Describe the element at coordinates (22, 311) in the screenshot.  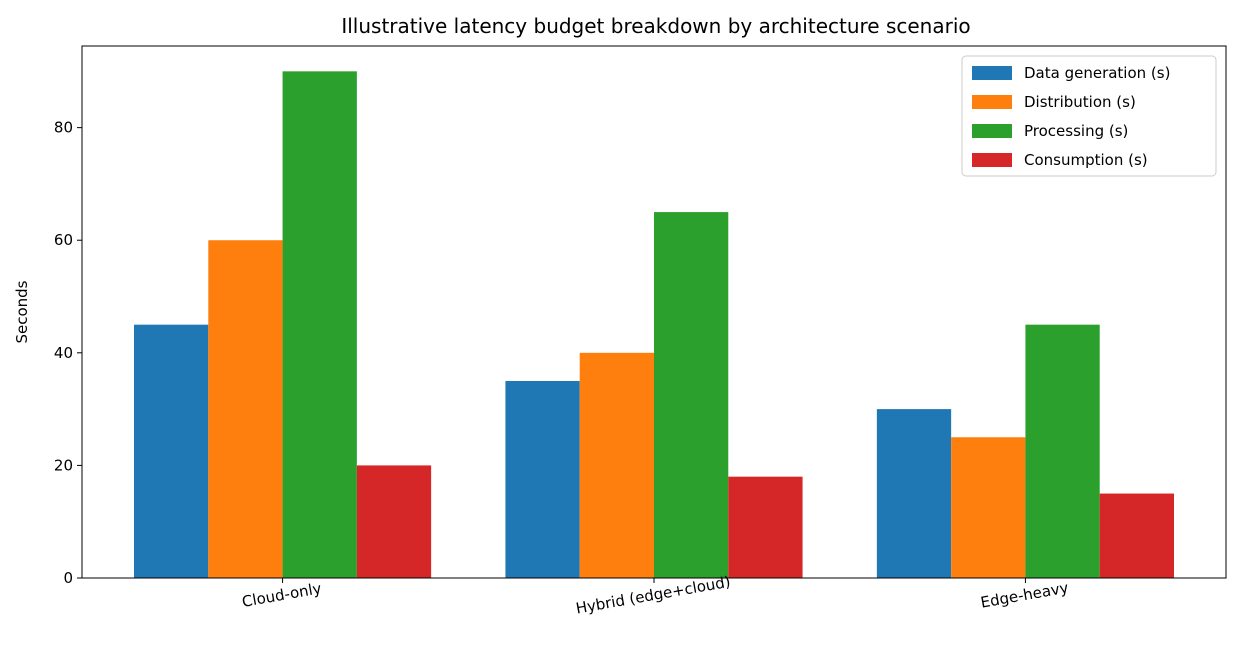
I see `y-axis-label: Seconds` at that location.